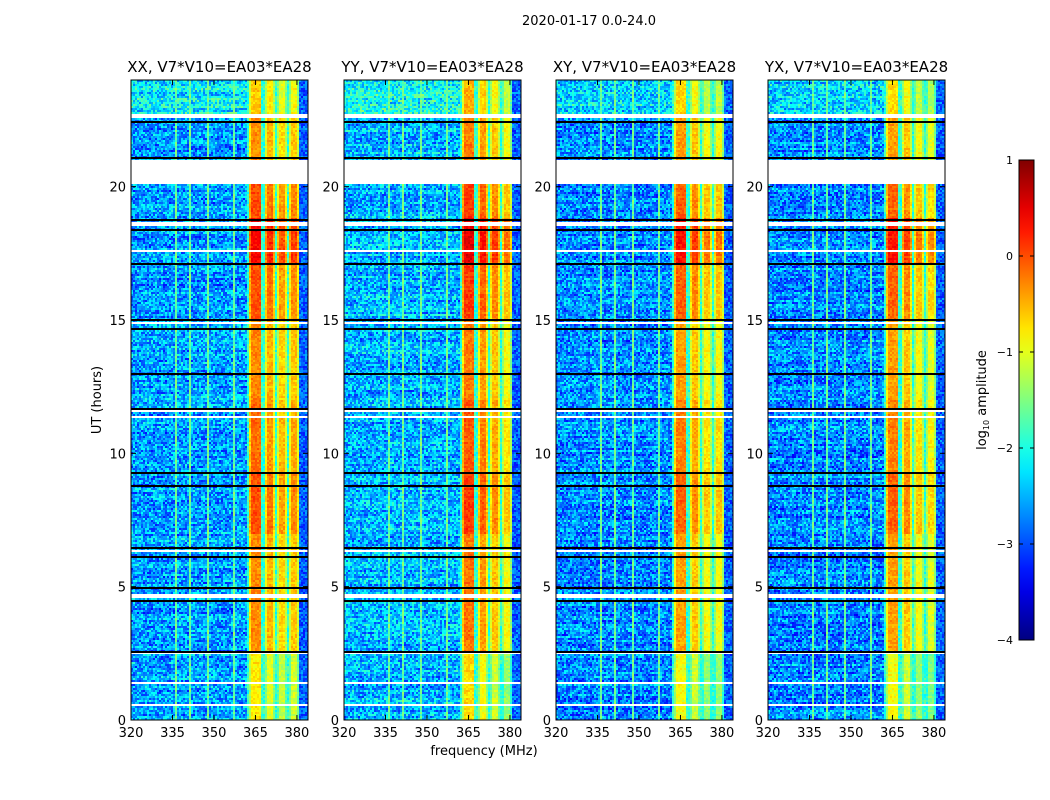 Image resolution: width=1050 pixels, height=800 pixels. What do you see at coordinates (644, 67) in the screenshot?
I see `panel-title: XY, V7*V10=EA03*EA28` at bounding box center [644, 67].